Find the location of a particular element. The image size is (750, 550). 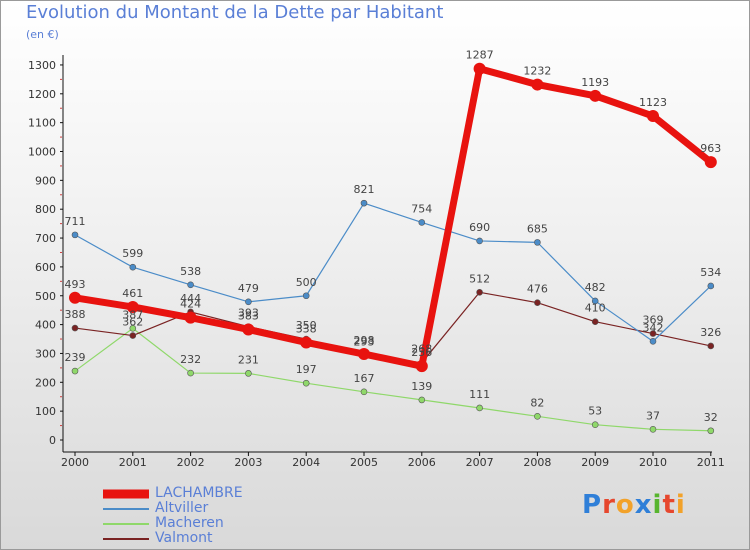

legend-swatch-altviller is located at coordinates (126, 508).